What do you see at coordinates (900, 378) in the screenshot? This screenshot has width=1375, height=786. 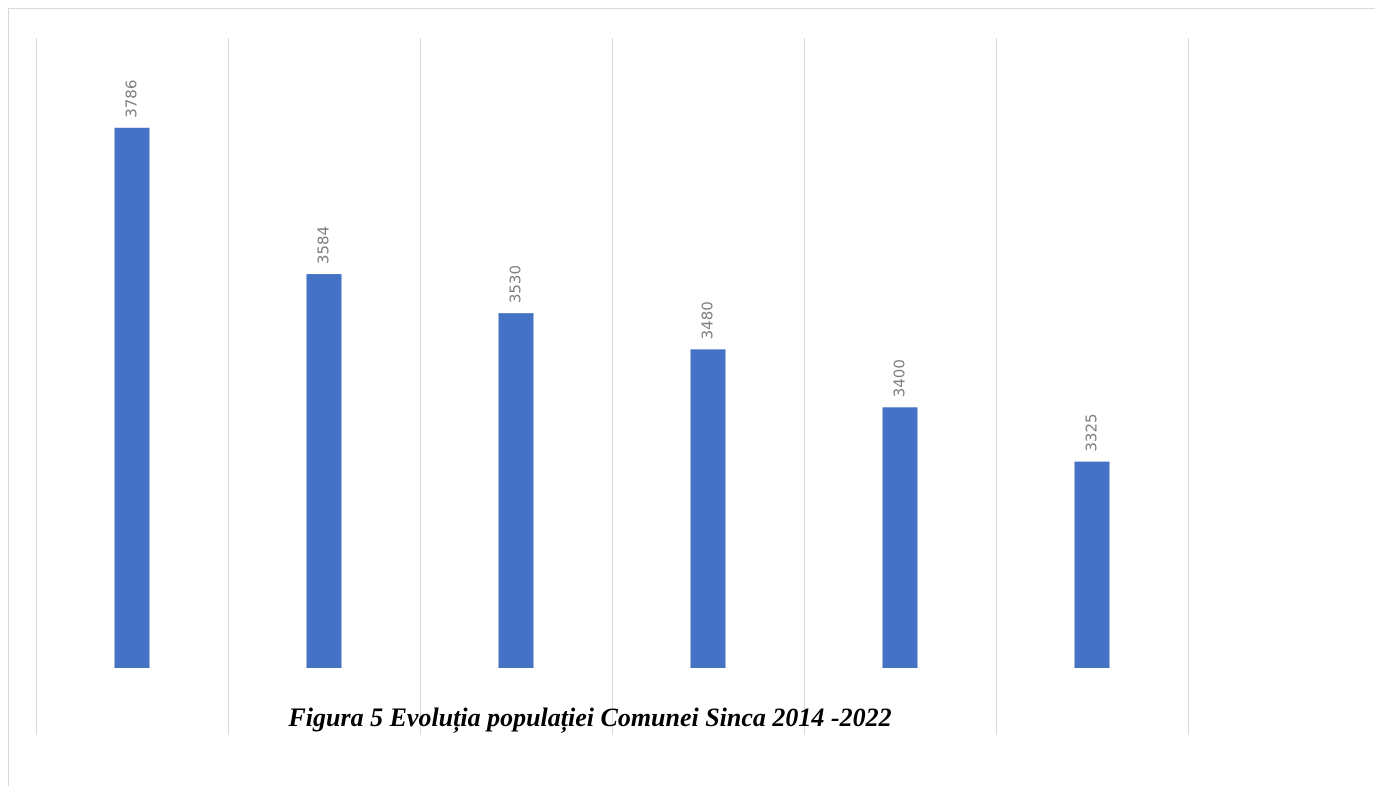 I see `value-label: 3400` at bounding box center [900, 378].